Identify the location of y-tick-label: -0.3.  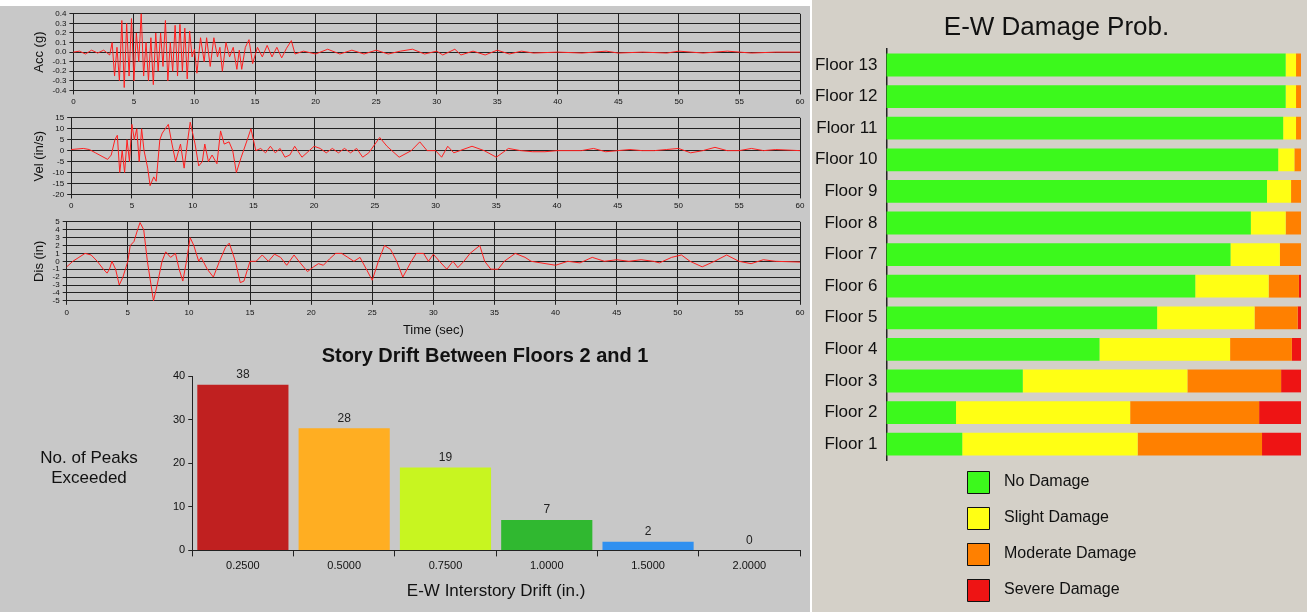
(59, 81).